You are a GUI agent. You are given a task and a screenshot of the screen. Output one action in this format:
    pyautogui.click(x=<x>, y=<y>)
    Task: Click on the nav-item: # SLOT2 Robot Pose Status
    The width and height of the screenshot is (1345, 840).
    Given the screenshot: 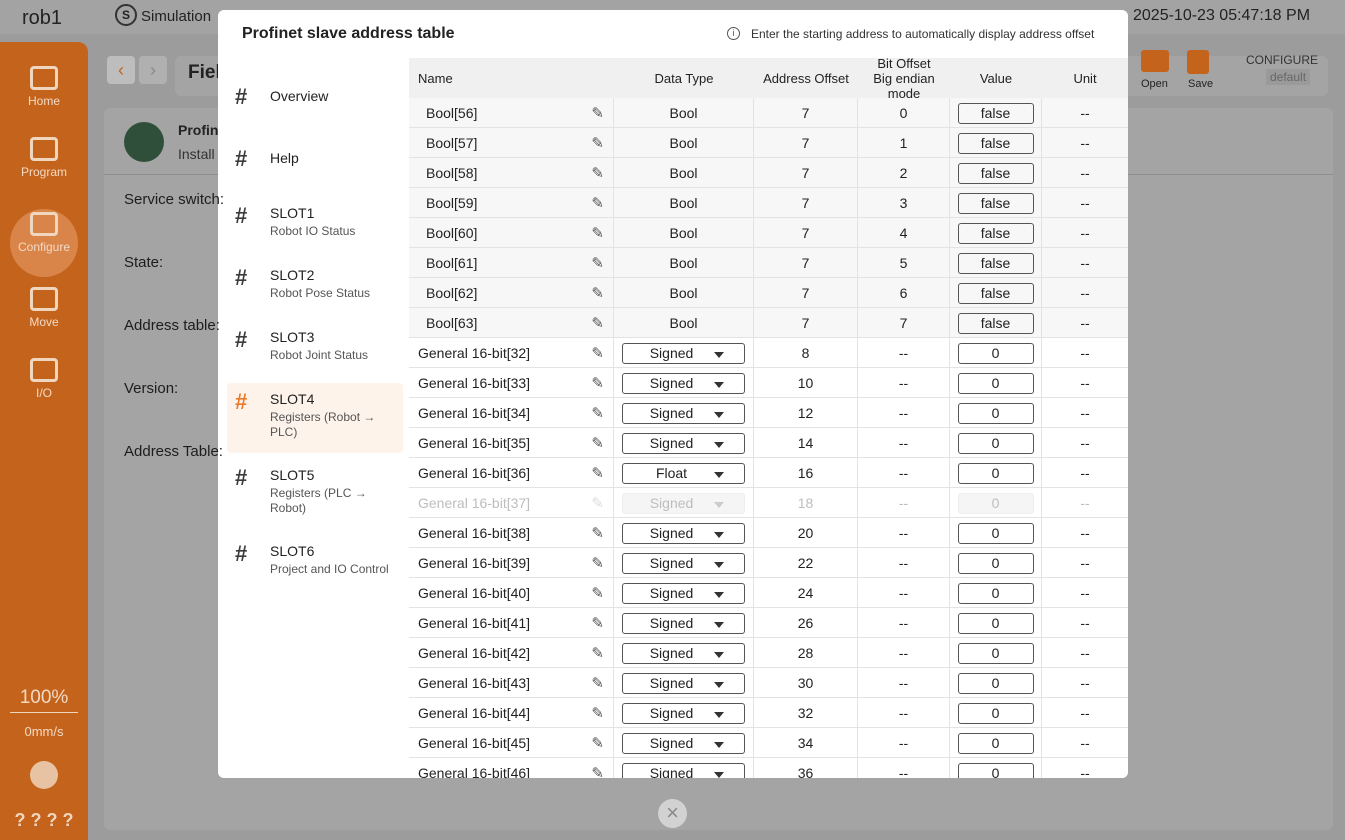 What is the action you would take?
    pyautogui.click(x=315, y=294)
    